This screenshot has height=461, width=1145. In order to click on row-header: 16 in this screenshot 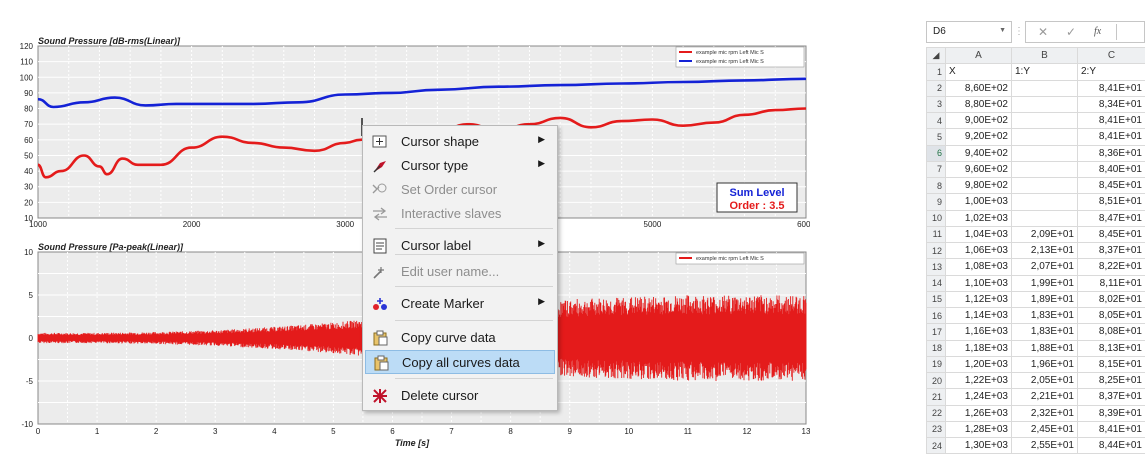, I will do `click(936, 315)`.